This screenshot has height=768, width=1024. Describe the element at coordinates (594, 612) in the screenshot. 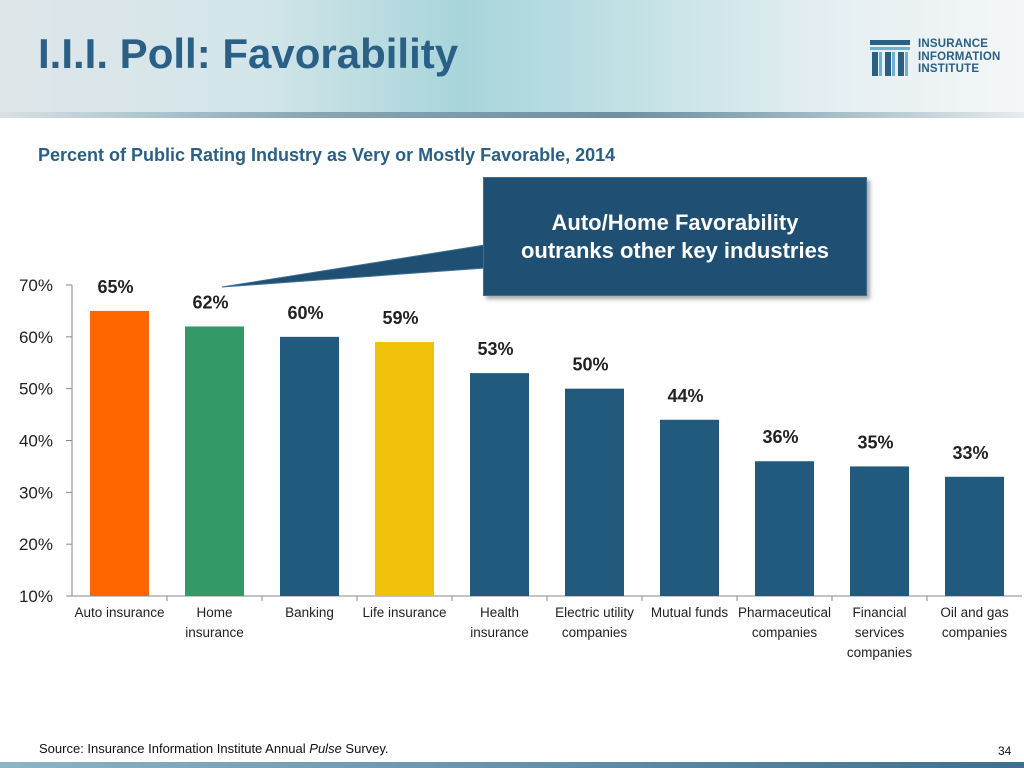

I see `x-tick-label: Electric utility` at that location.